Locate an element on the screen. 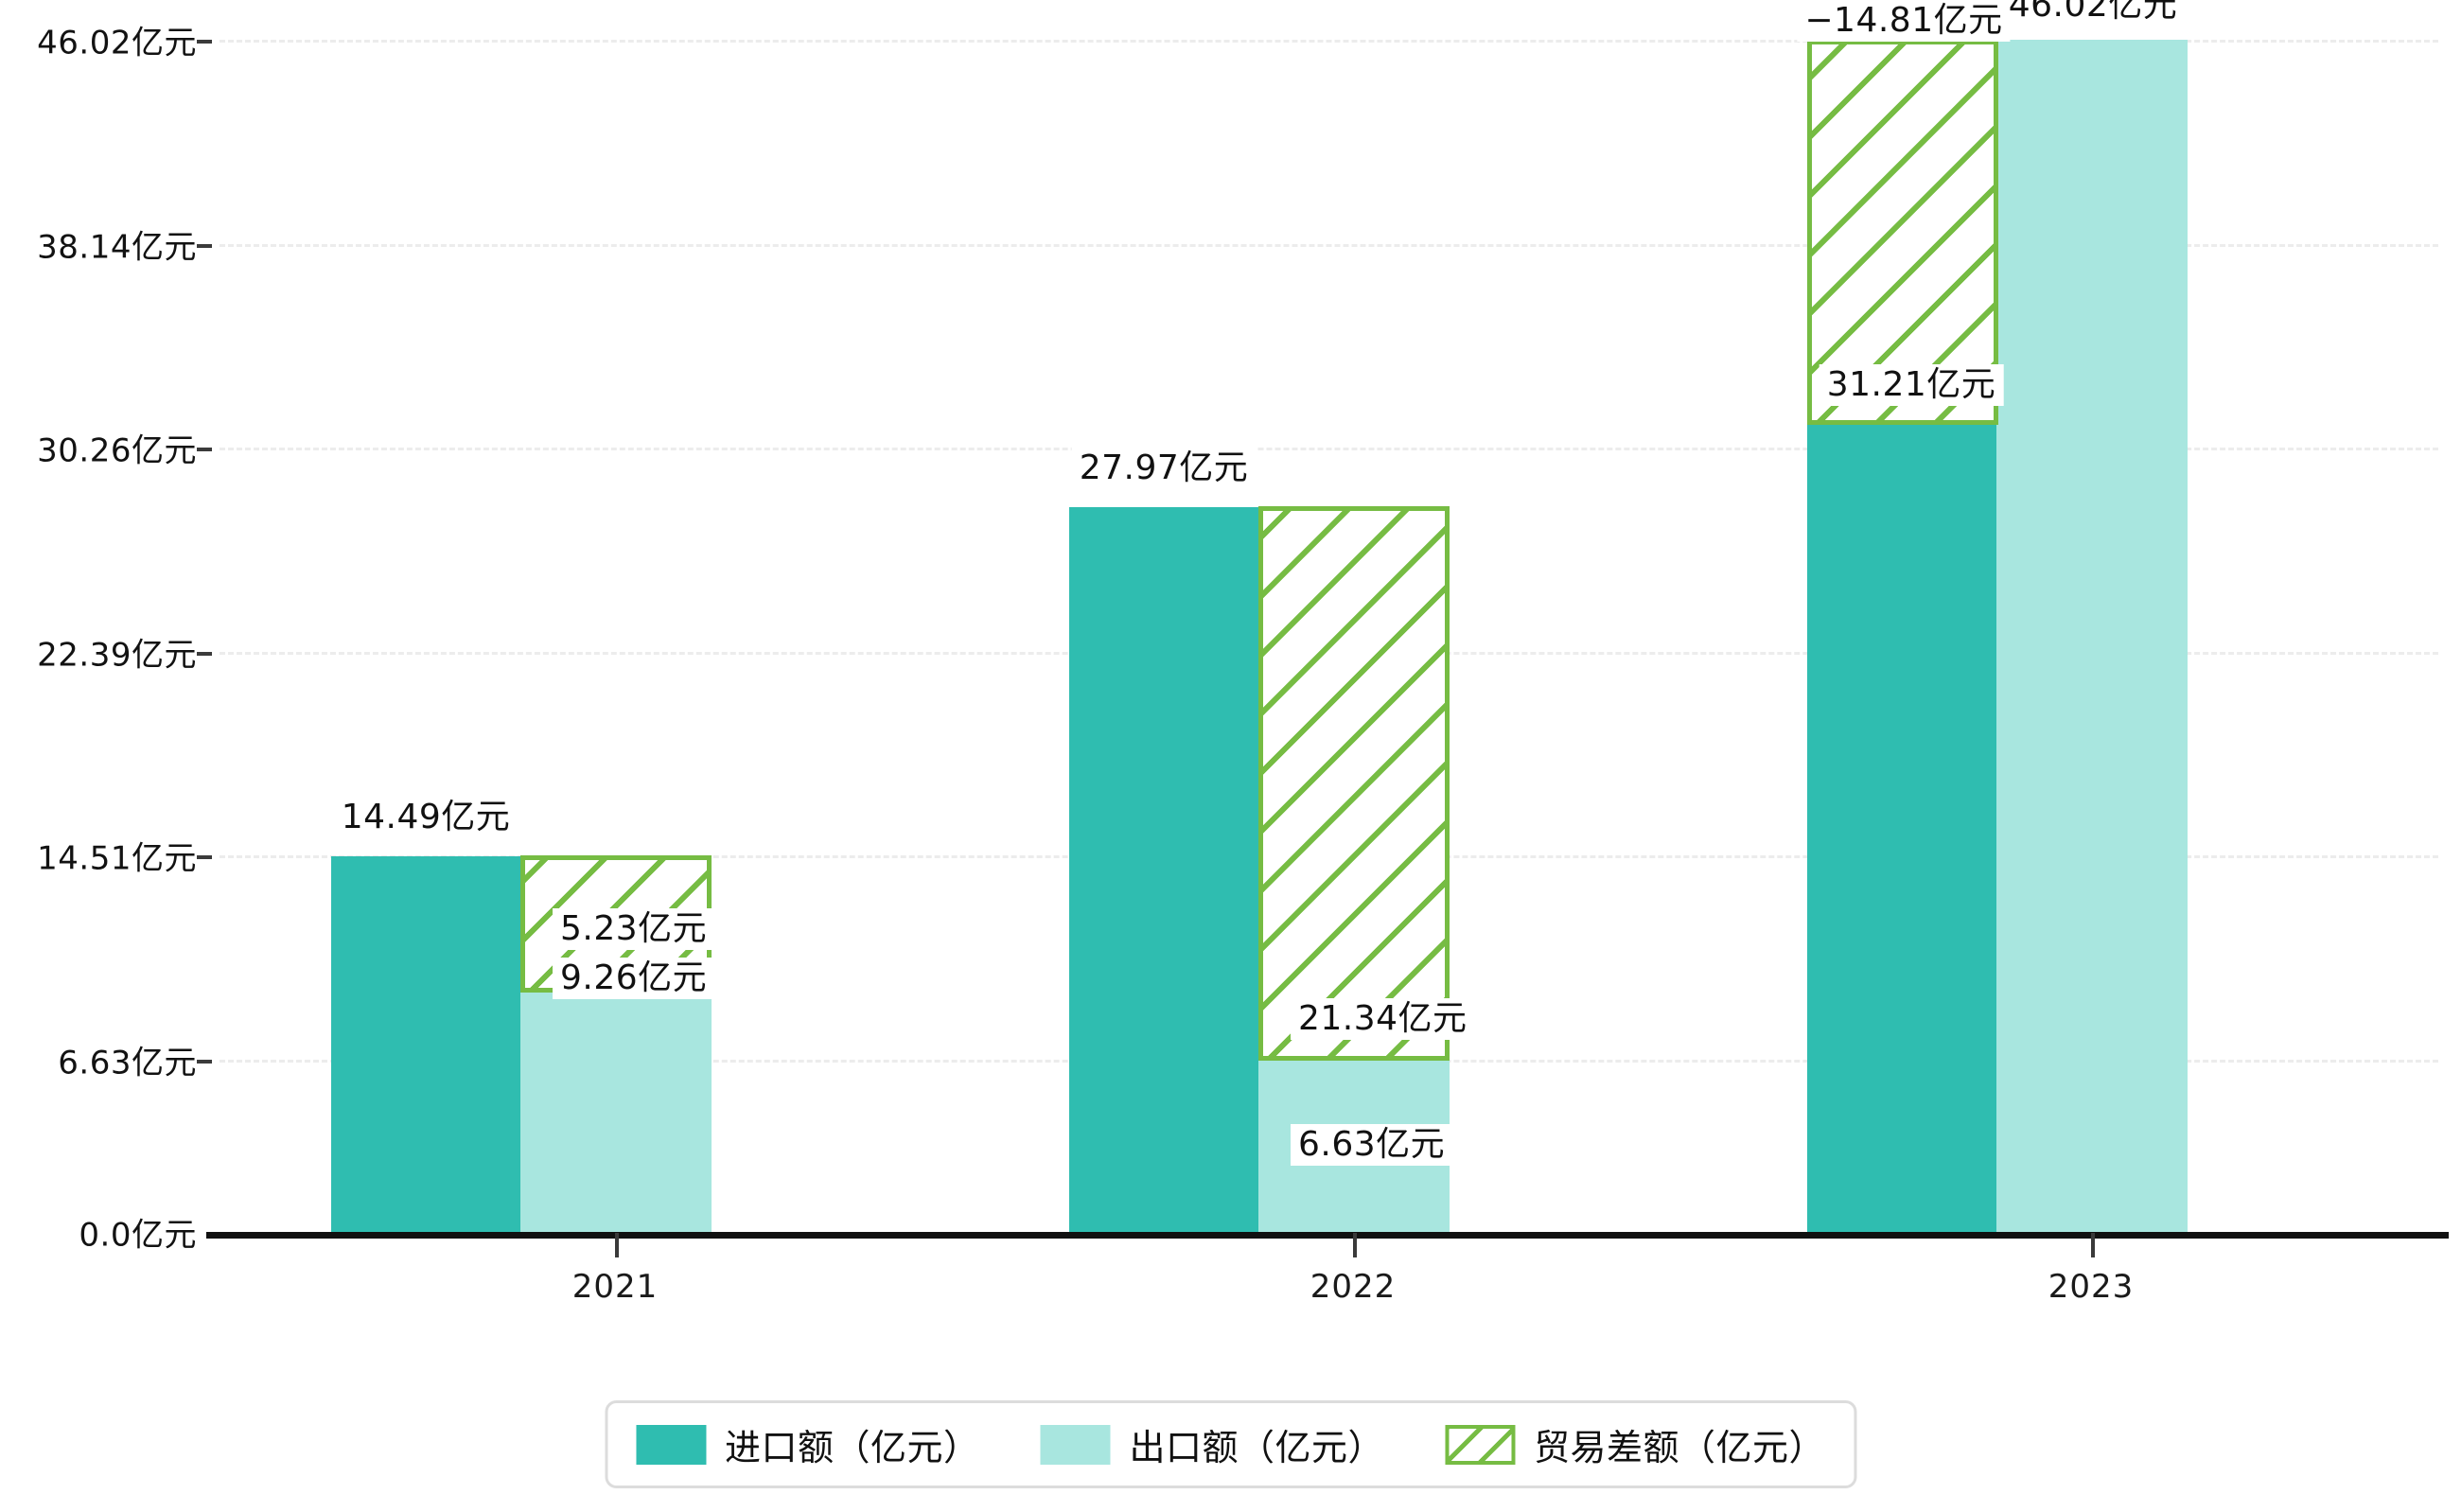  y-axis-label-1: 6.63亿元 is located at coordinates (127, 1063).